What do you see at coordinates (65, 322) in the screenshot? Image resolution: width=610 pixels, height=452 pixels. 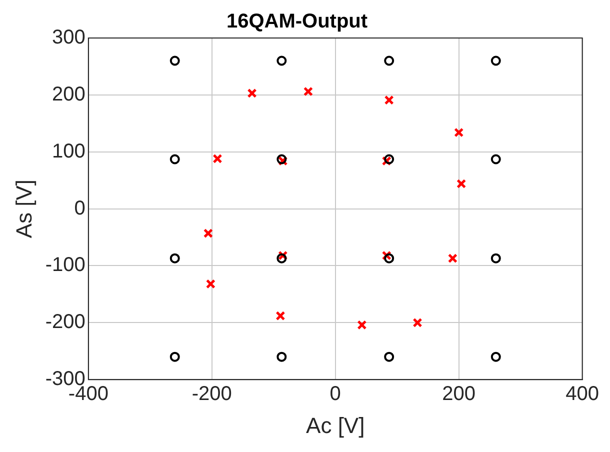 I see `y-tick-label: -200` at bounding box center [65, 322].